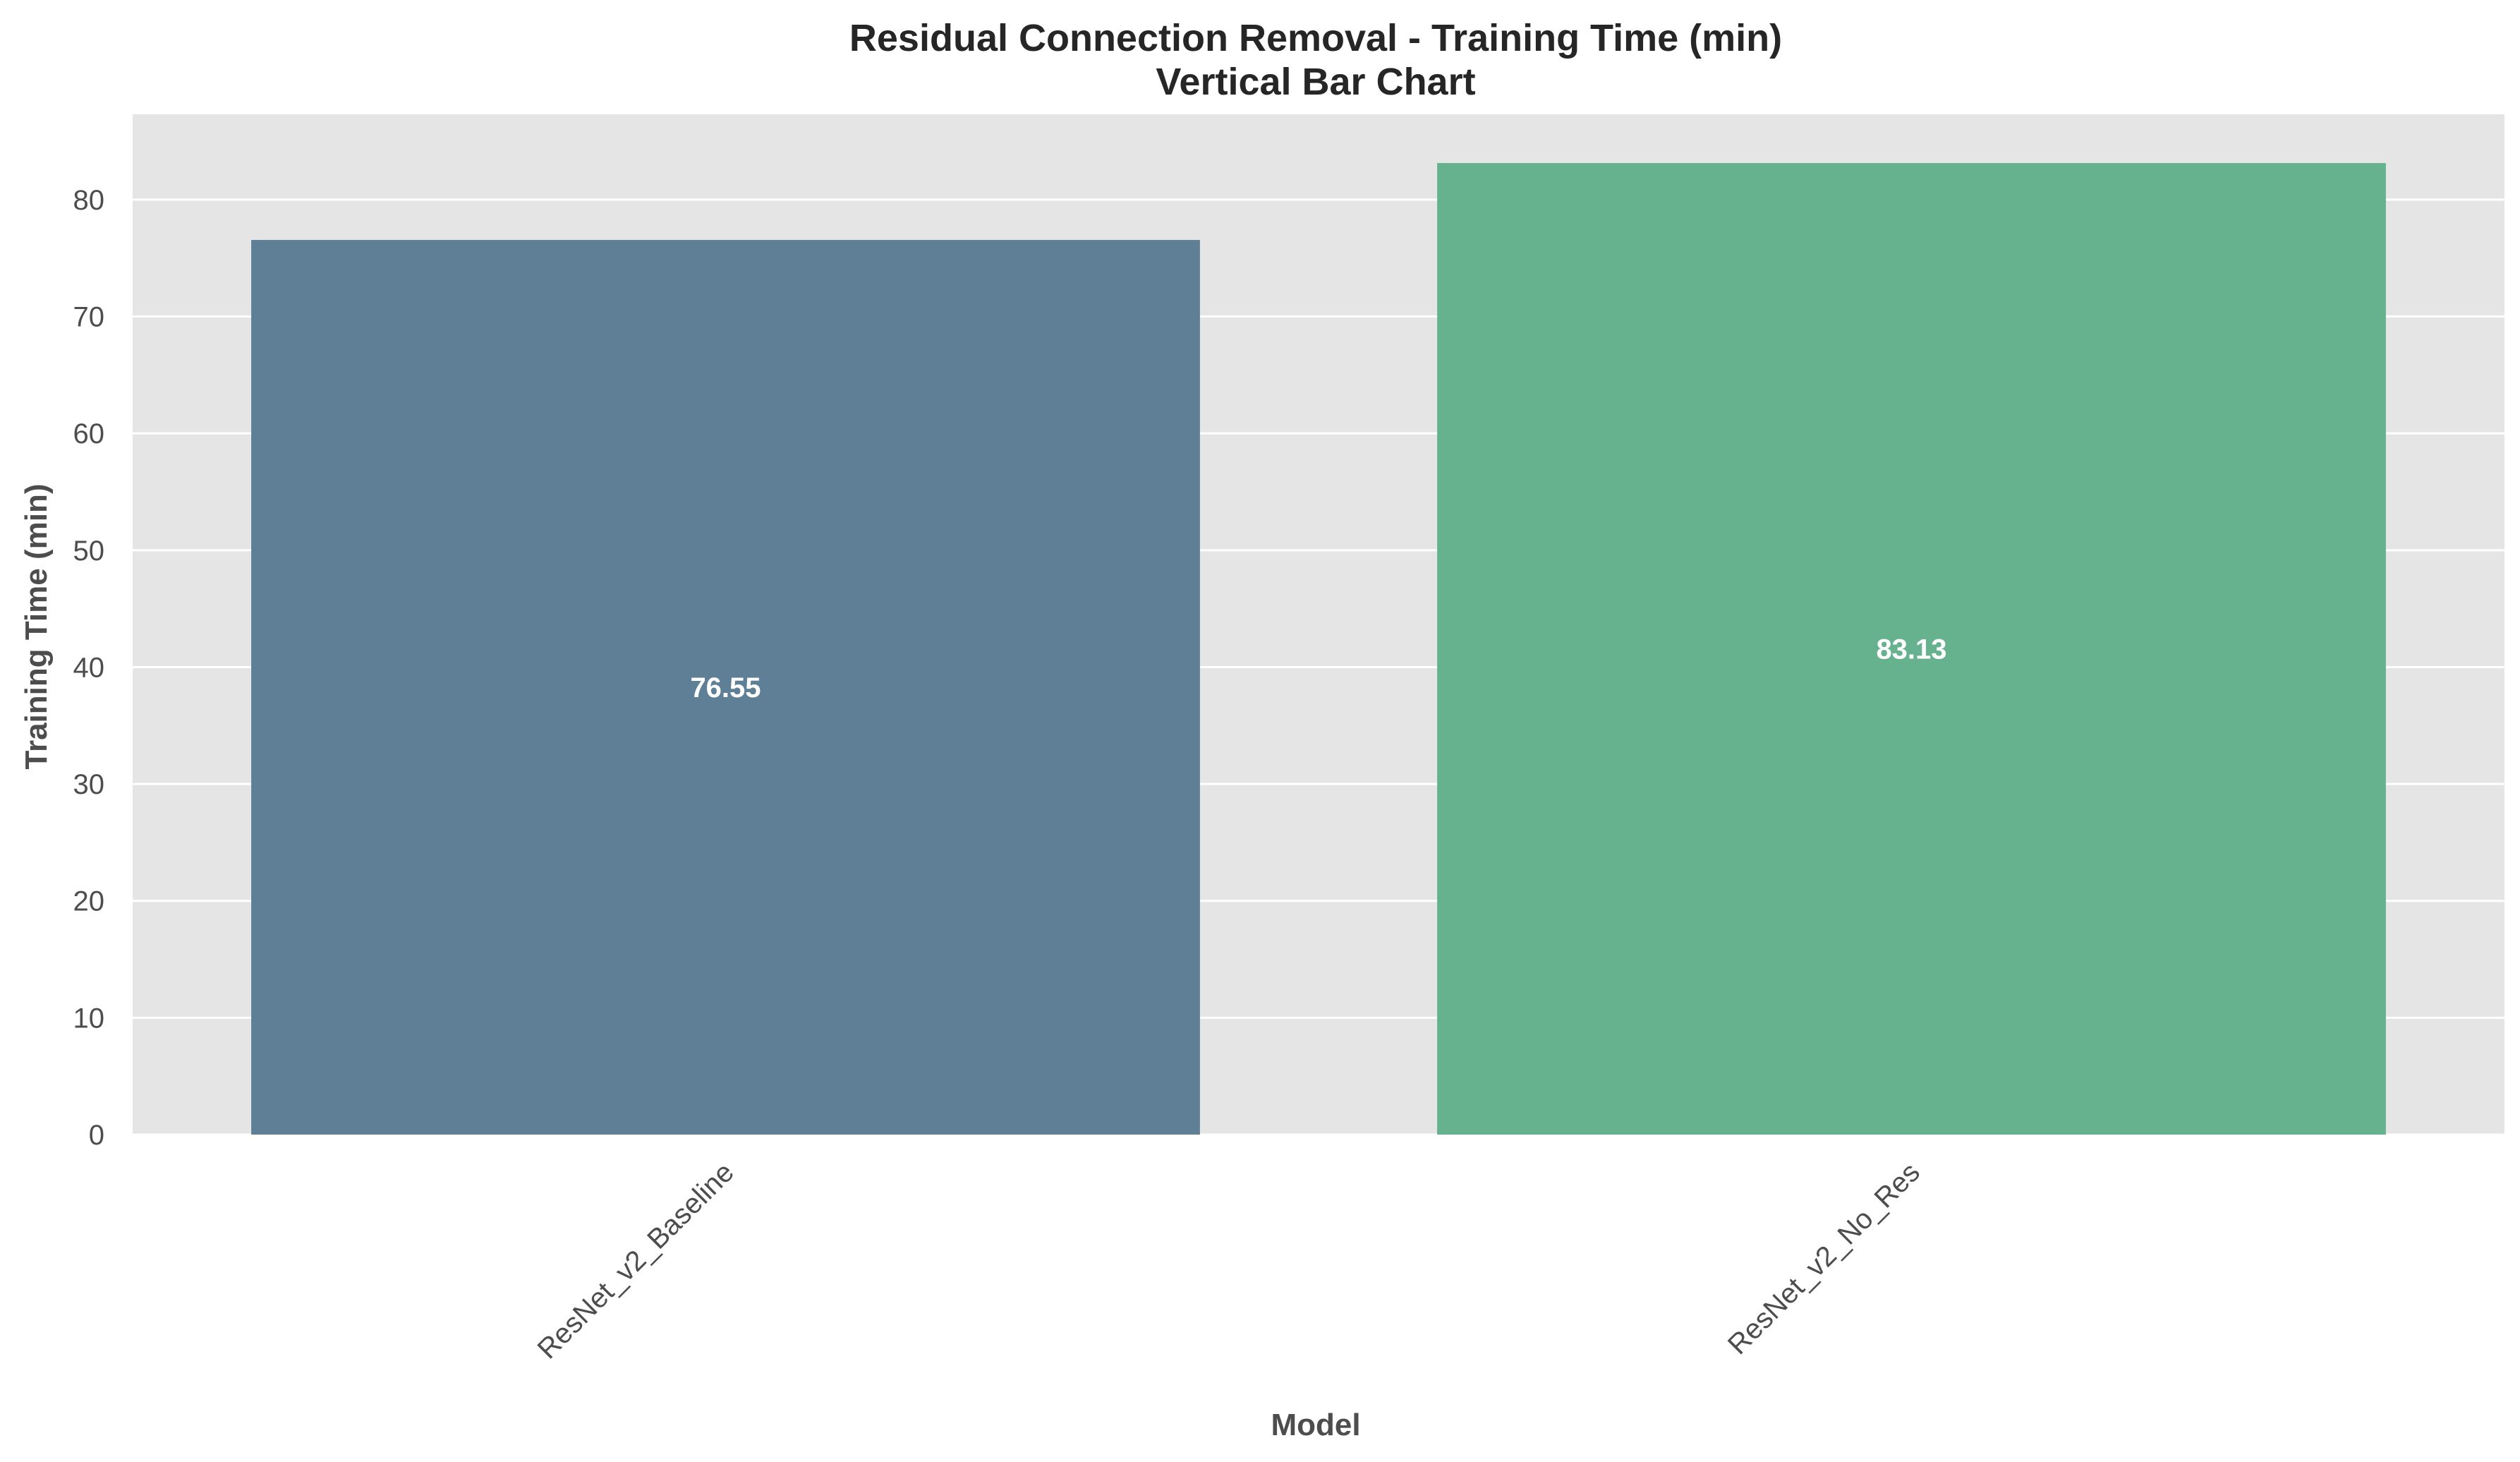 This screenshot has height=1462, width=2520. What do you see at coordinates (1824, 1258) in the screenshot?
I see `x-tick-label: ResNet_v2_No_Res` at bounding box center [1824, 1258].